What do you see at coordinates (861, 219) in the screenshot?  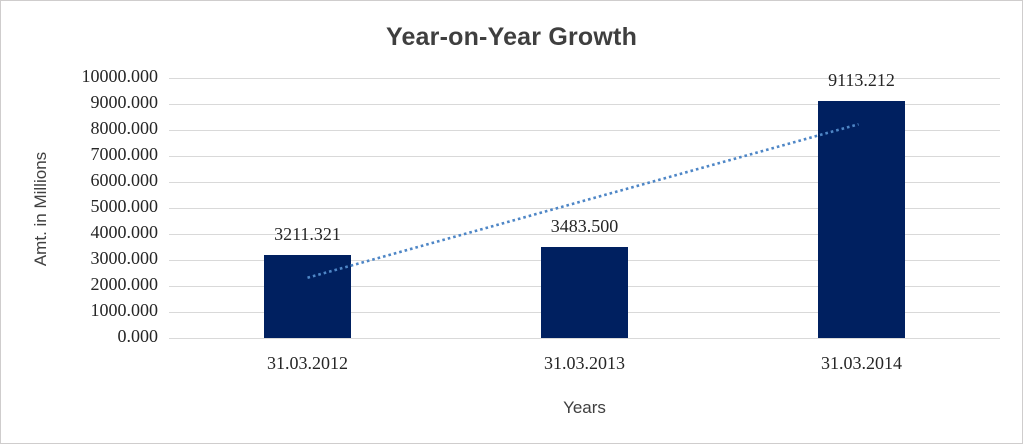 I see `bar-31.03.2014` at bounding box center [861, 219].